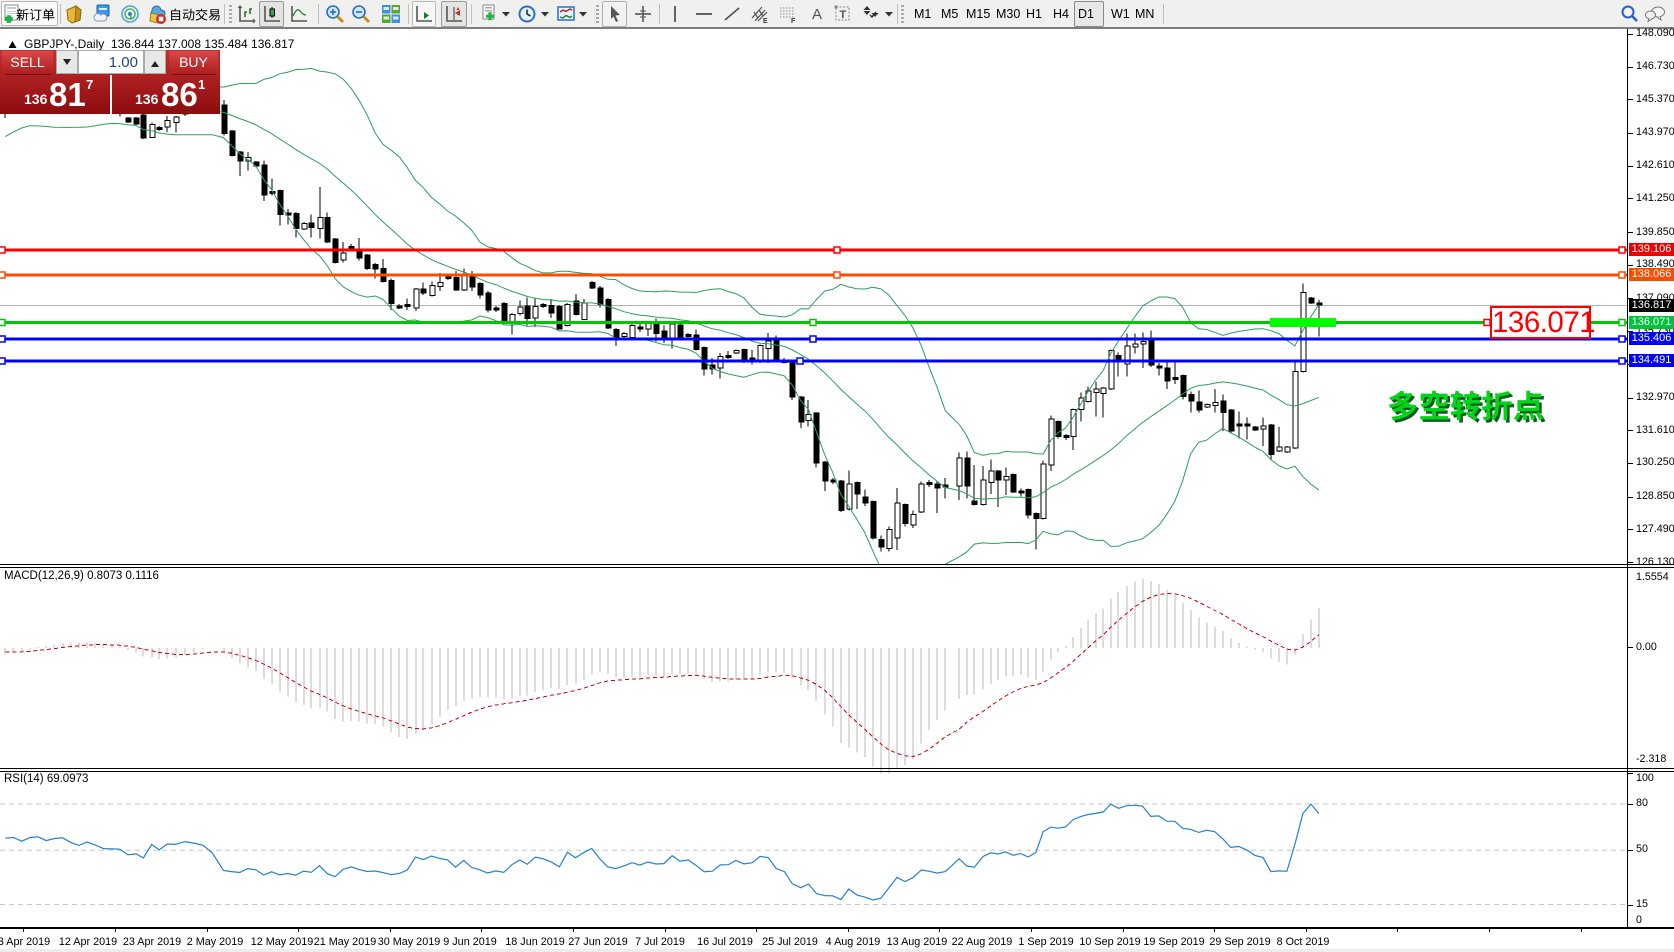  I want to click on svg-text: T, so click(843, 15).